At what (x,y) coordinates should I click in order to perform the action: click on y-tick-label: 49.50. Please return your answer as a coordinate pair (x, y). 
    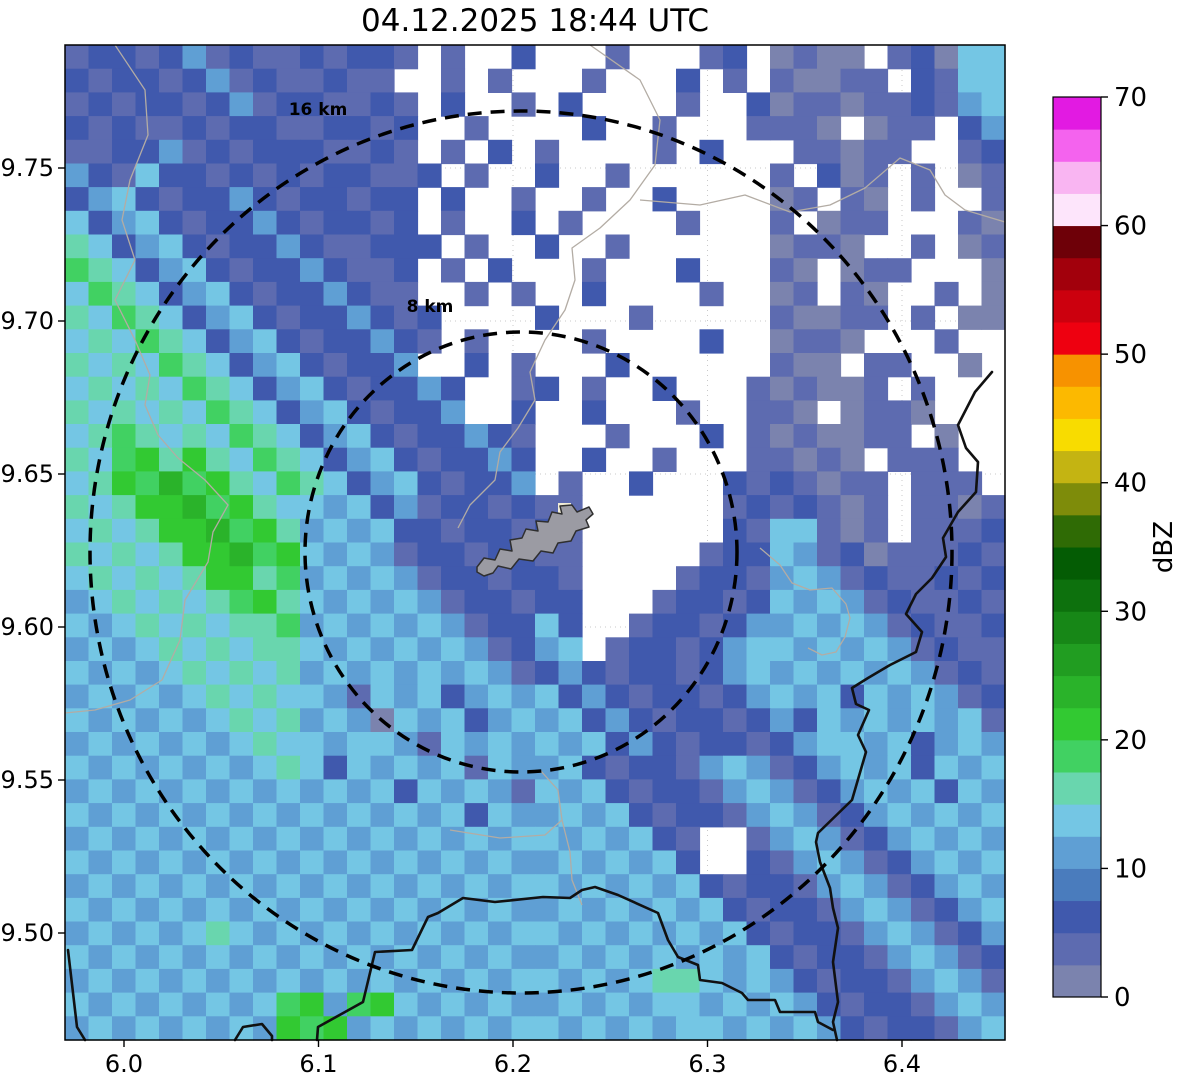
    Looking at the image, I should click on (27, 933).